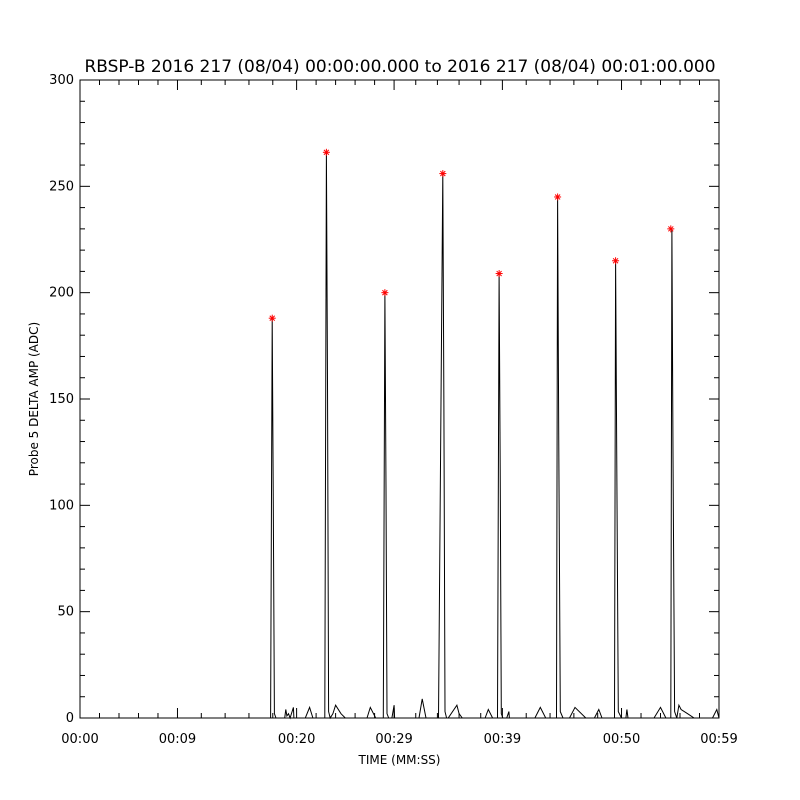  What do you see at coordinates (65, 612) in the screenshot?
I see `y-tick-label: 50` at bounding box center [65, 612].